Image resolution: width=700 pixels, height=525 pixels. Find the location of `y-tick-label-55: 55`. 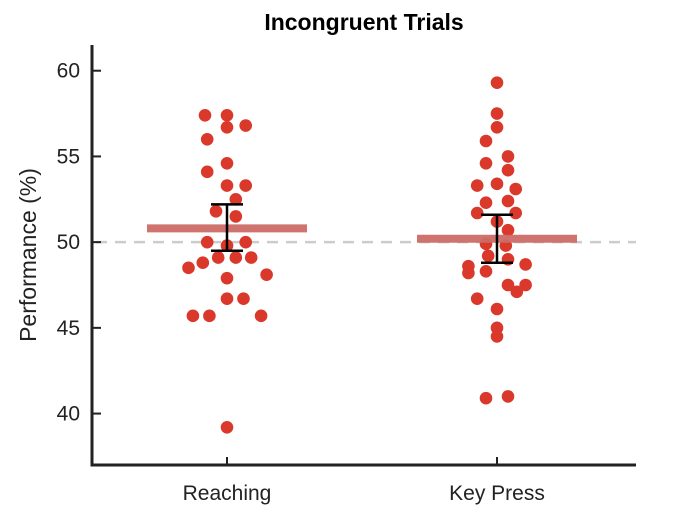

y-tick-label-55: 55 is located at coordinates (68, 156).